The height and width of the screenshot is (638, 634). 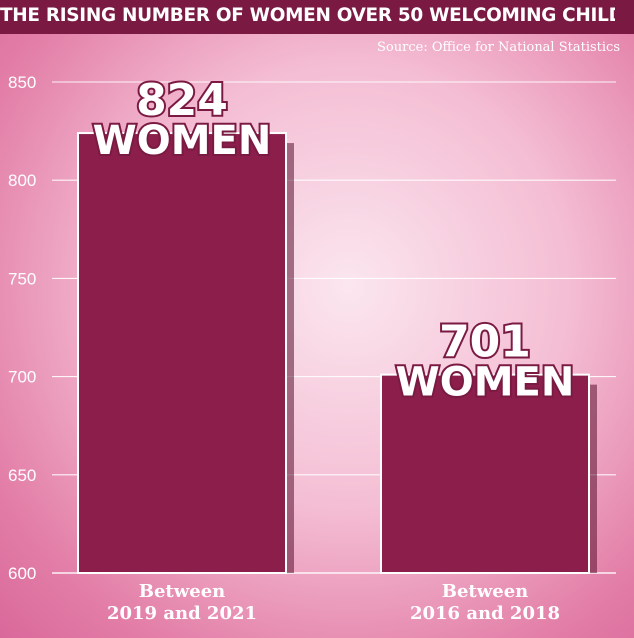 I want to click on x-category-label: Between 2016 and 2018, so click(x=485, y=602).